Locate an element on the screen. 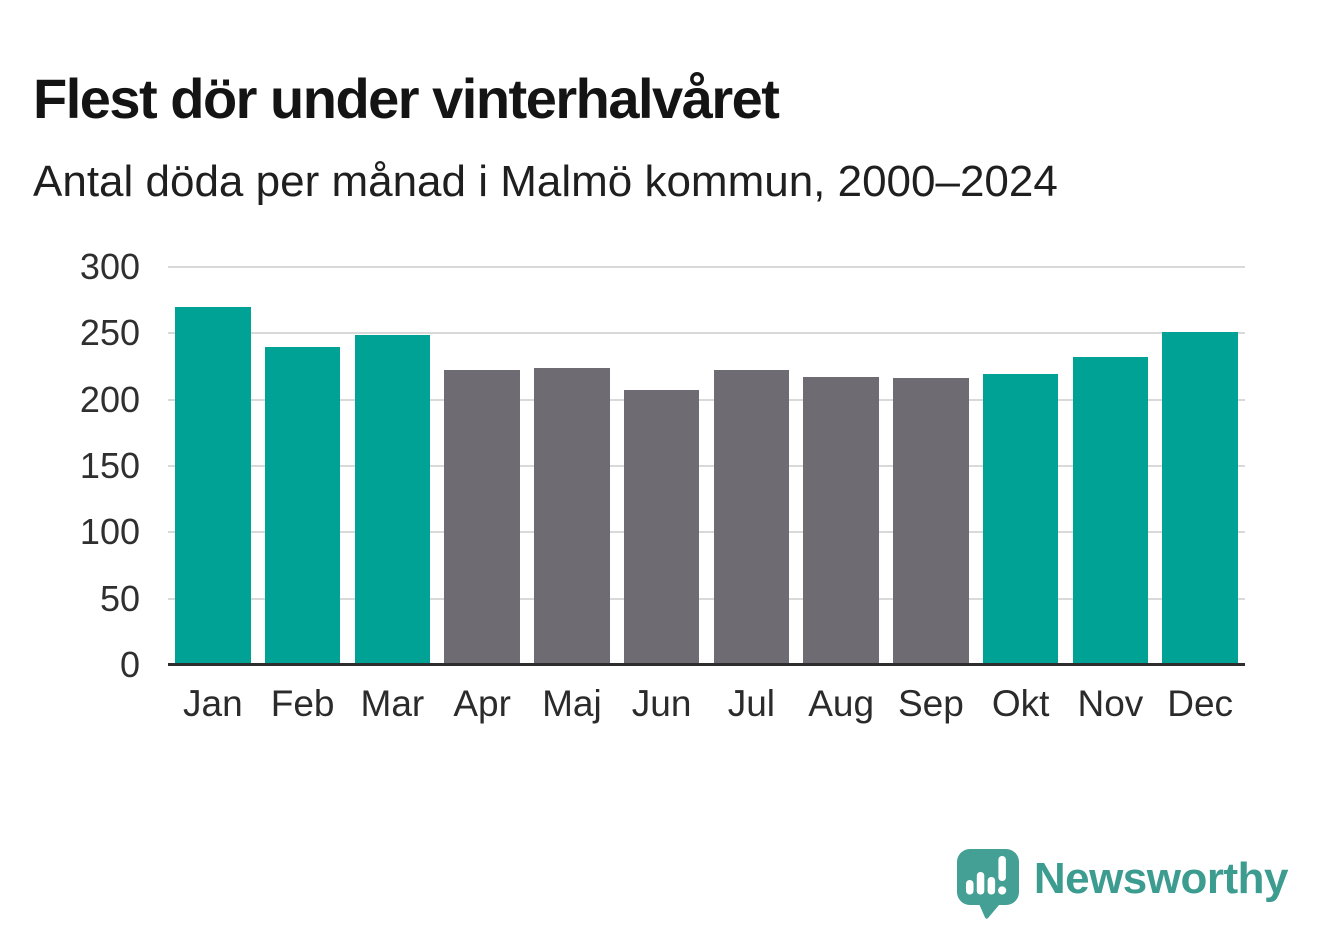 The image size is (1322, 939). bar-slot-jun is located at coordinates (662, 466).